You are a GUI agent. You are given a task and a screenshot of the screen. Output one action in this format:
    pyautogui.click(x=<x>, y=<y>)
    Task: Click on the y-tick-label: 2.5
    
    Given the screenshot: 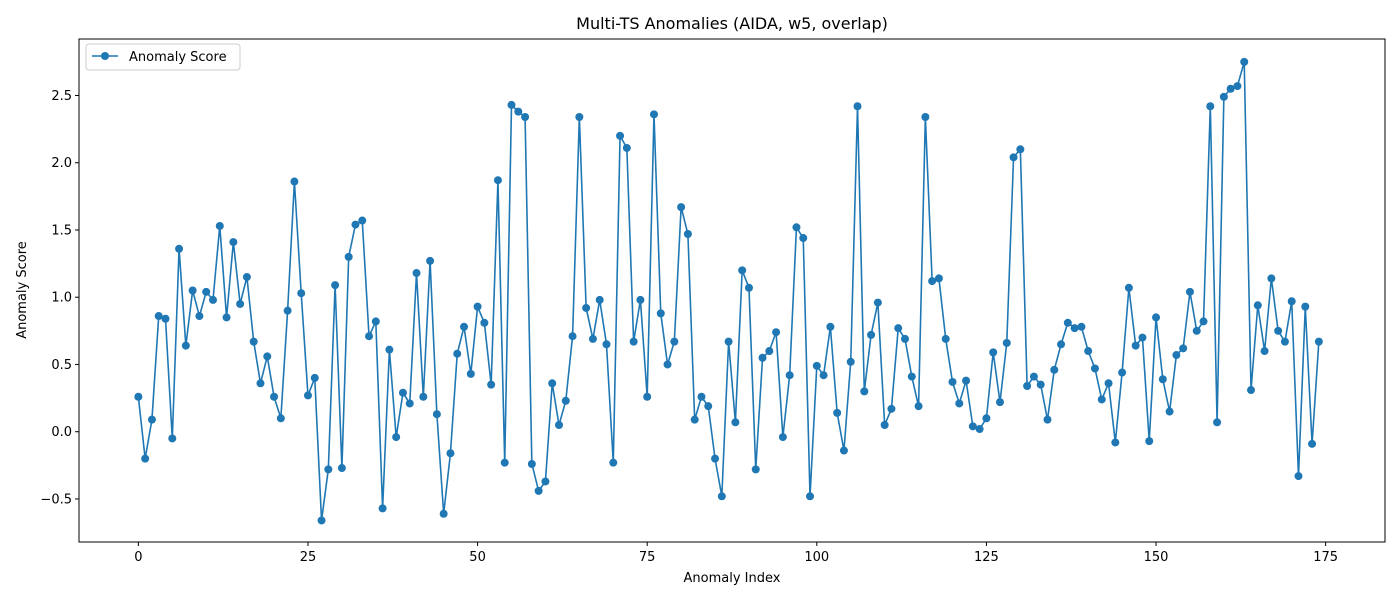 What is the action you would take?
    pyautogui.click(x=61, y=96)
    